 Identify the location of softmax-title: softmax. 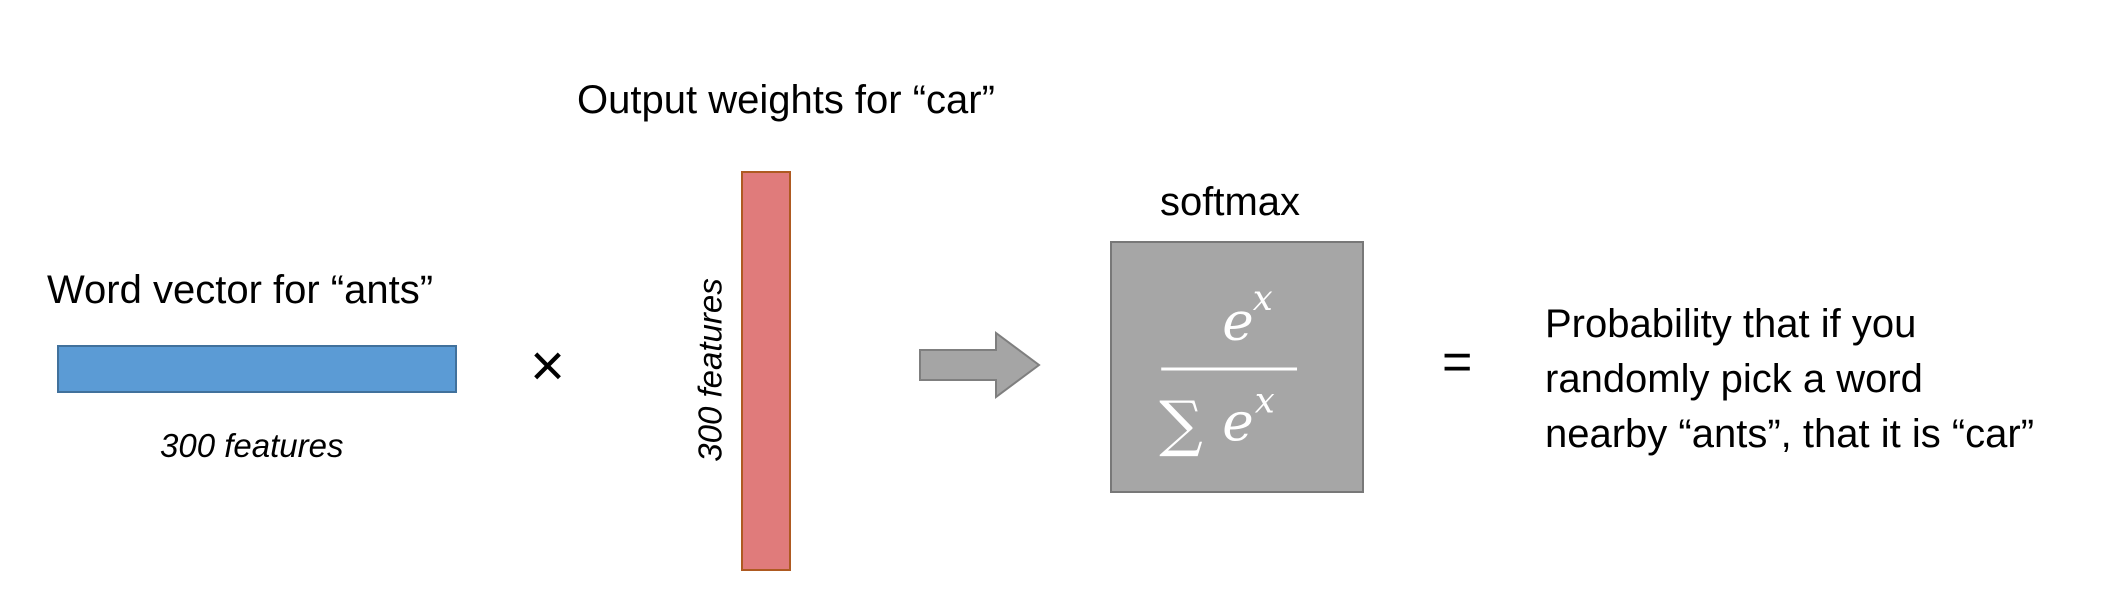
(1230, 202).